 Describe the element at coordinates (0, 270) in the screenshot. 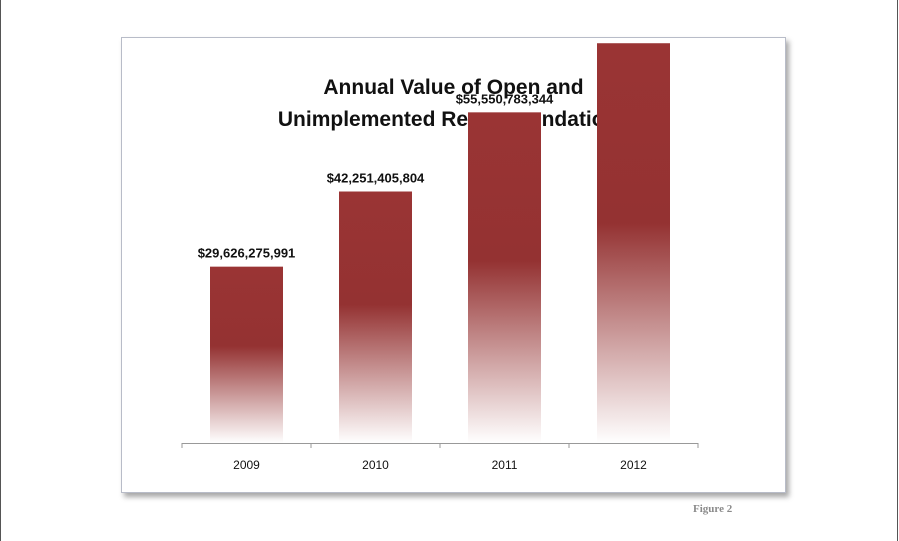

I see `page-edge-left` at that location.